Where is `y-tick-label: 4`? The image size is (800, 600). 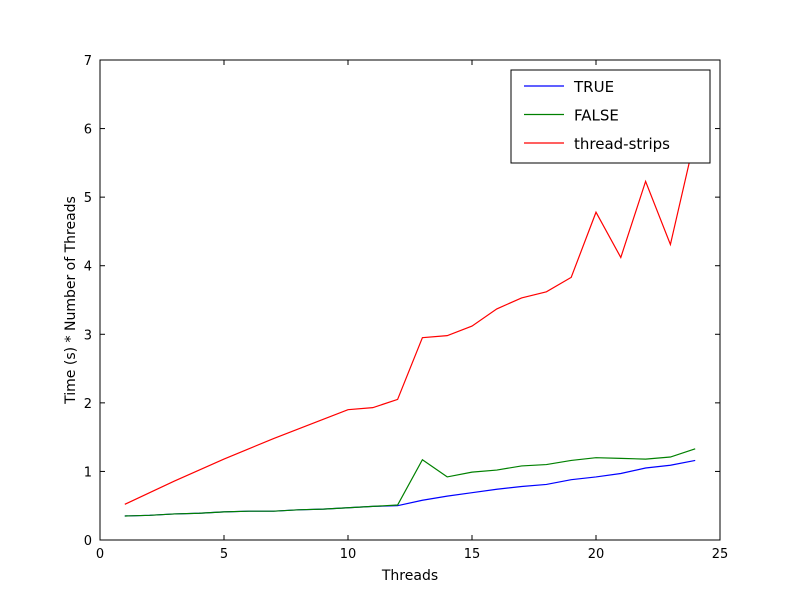 y-tick-label: 4 is located at coordinates (88, 267).